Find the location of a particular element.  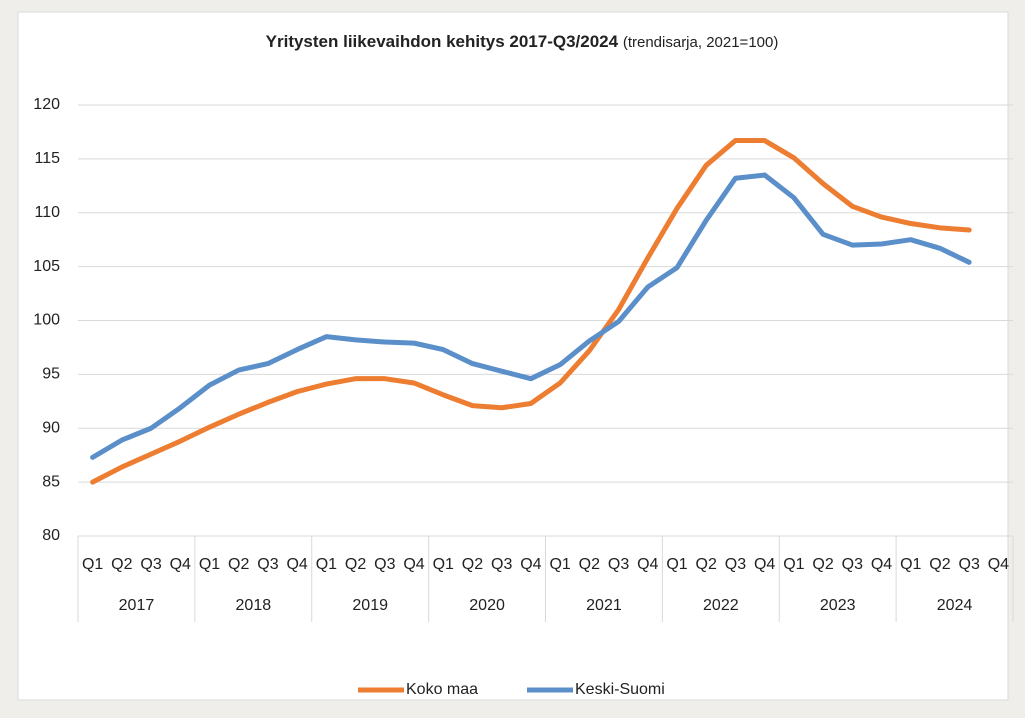

x-group-label: 2022 is located at coordinates (721, 605).